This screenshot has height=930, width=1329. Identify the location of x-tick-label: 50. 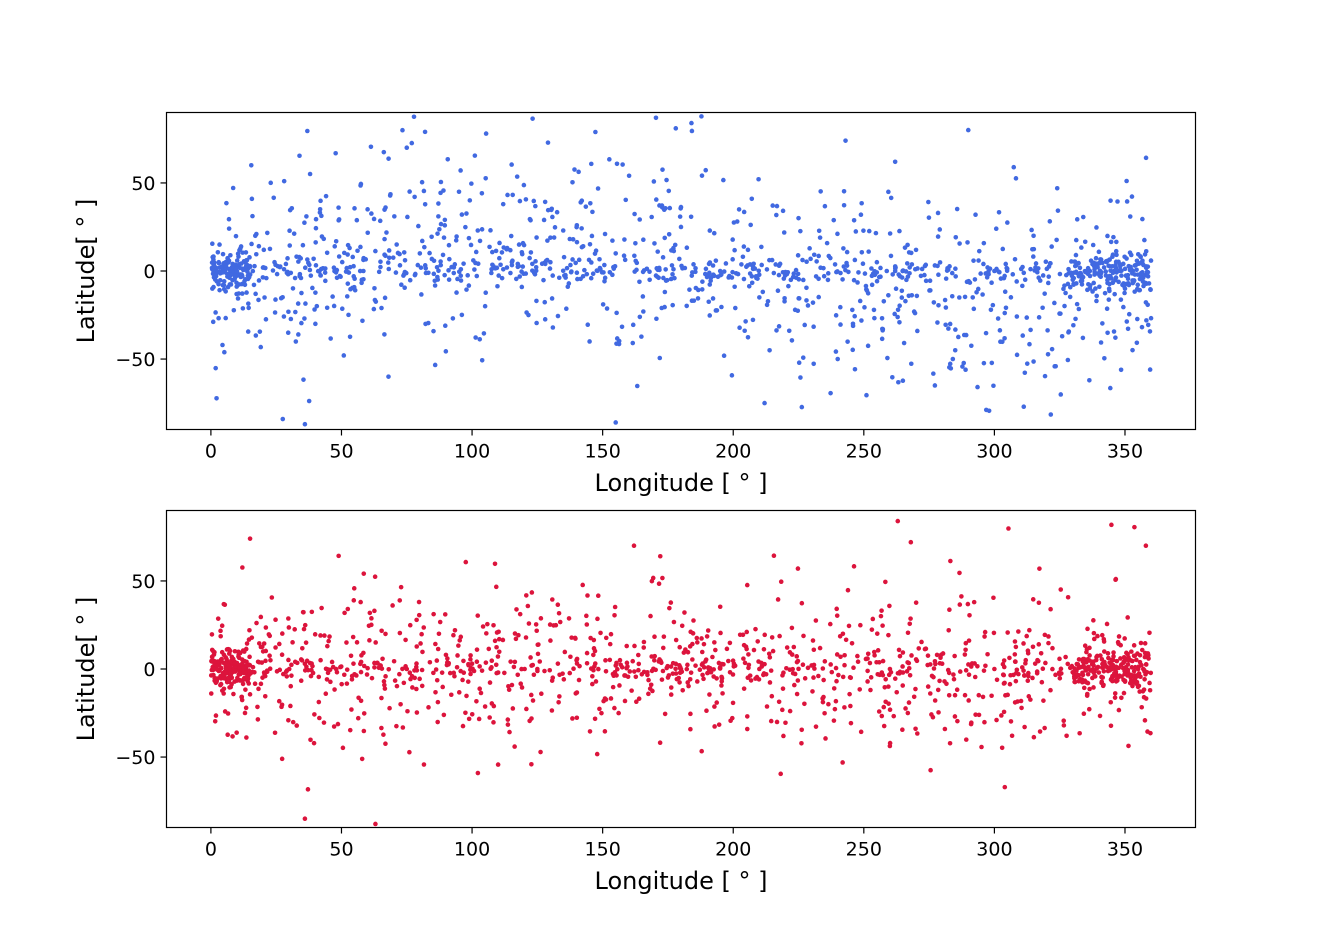
(341, 850).